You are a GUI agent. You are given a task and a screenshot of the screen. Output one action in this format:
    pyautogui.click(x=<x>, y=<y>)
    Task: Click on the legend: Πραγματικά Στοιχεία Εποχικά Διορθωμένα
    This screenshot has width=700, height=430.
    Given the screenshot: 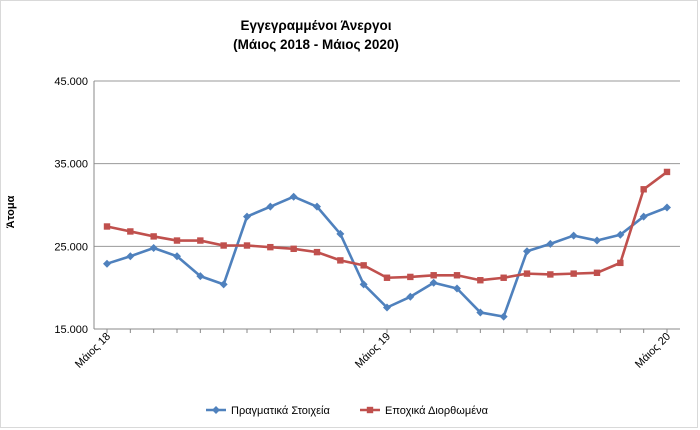 What is the action you would take?
    pyautogui.click(x=347, y=411)
    